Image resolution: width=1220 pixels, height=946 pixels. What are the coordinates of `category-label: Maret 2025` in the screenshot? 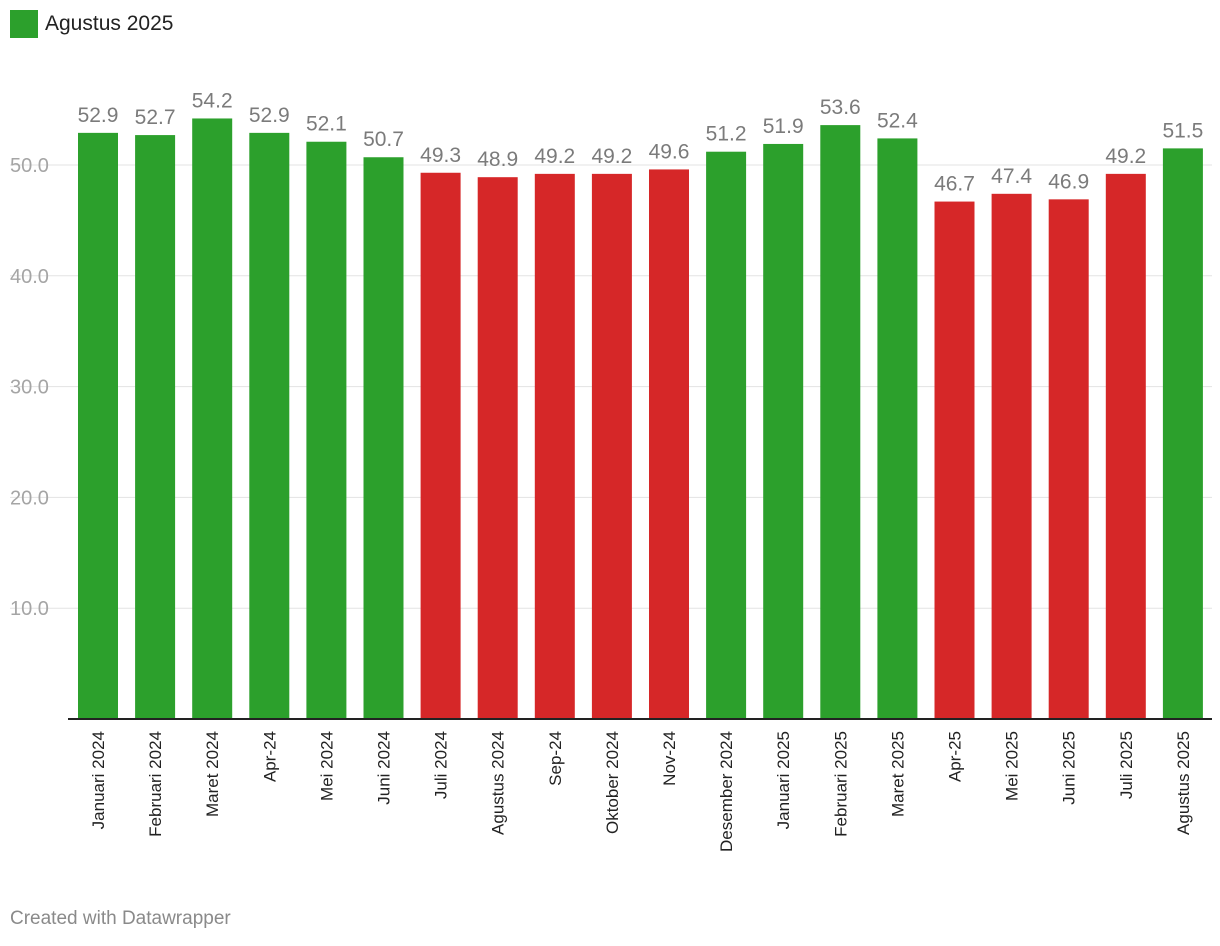 It's located at (897, 774).